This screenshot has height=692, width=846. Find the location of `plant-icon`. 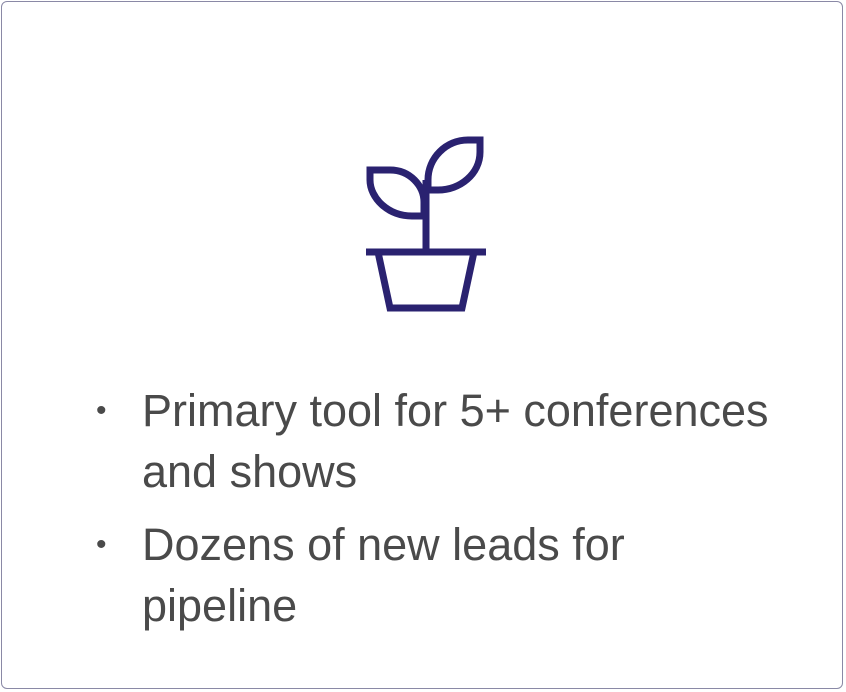

plant-icon is located at coordinates (426, 224).